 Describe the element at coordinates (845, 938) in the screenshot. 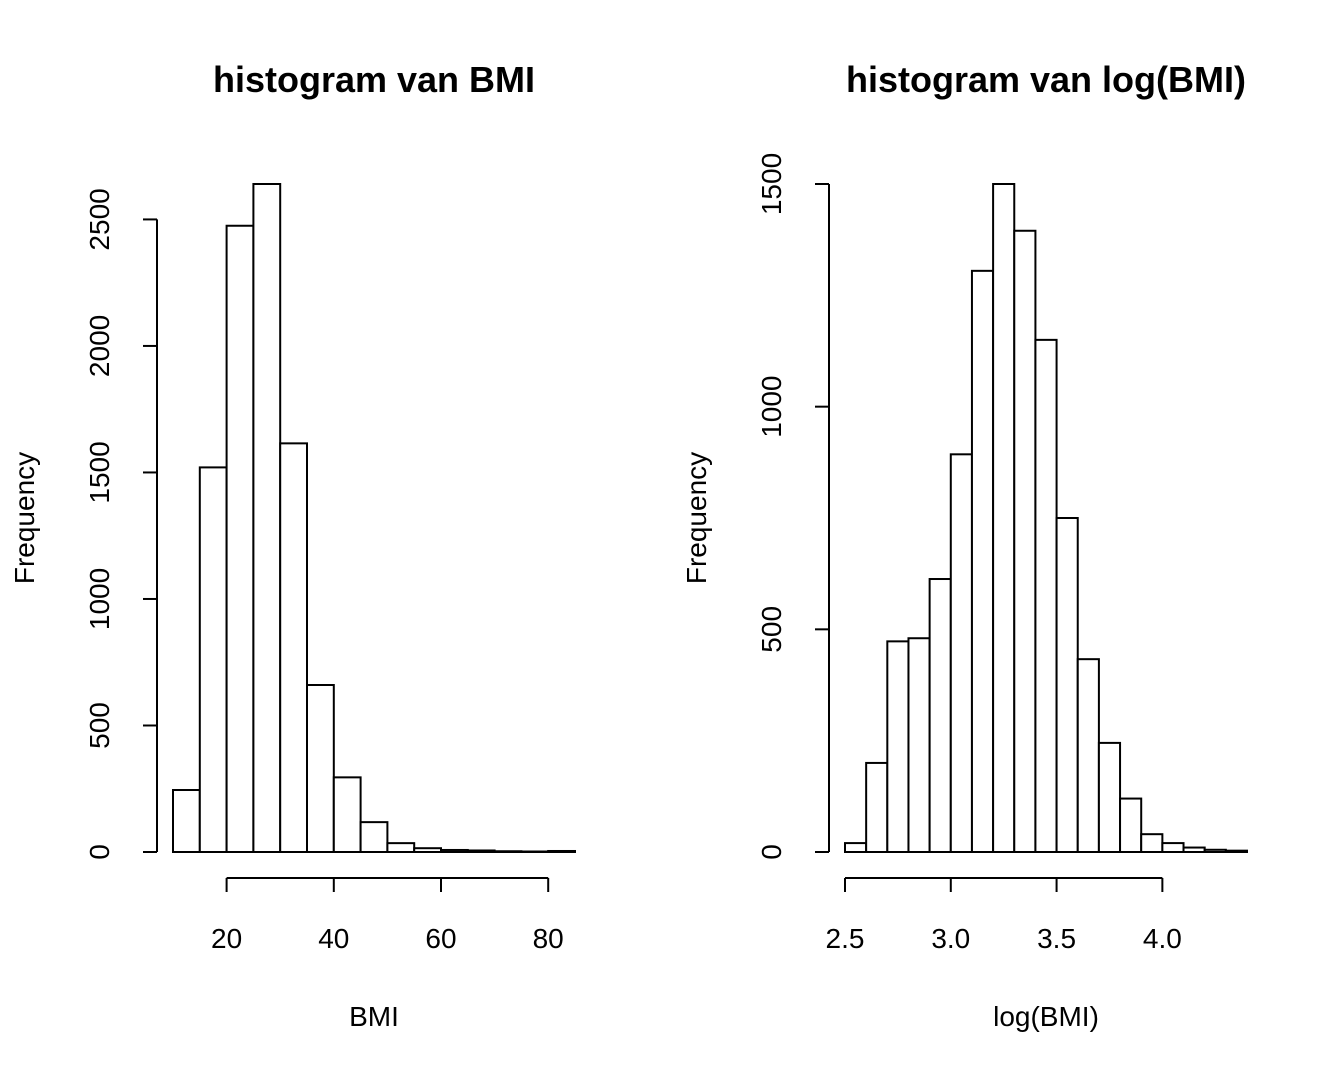

I see `x-tick-label: 2.5` at that location.